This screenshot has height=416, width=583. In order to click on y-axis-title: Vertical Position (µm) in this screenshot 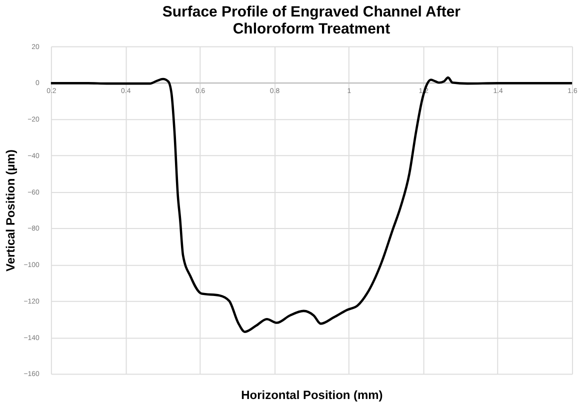, I will do `click(11, 211)`.